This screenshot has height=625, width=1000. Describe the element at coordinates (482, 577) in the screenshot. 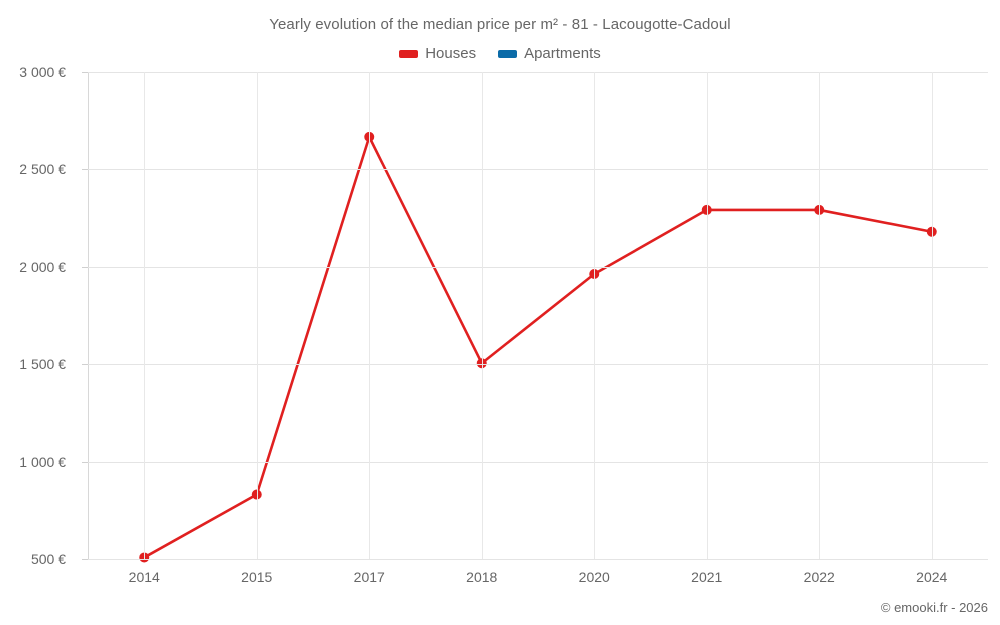

I see `x-axis-label: 2018` at that location.